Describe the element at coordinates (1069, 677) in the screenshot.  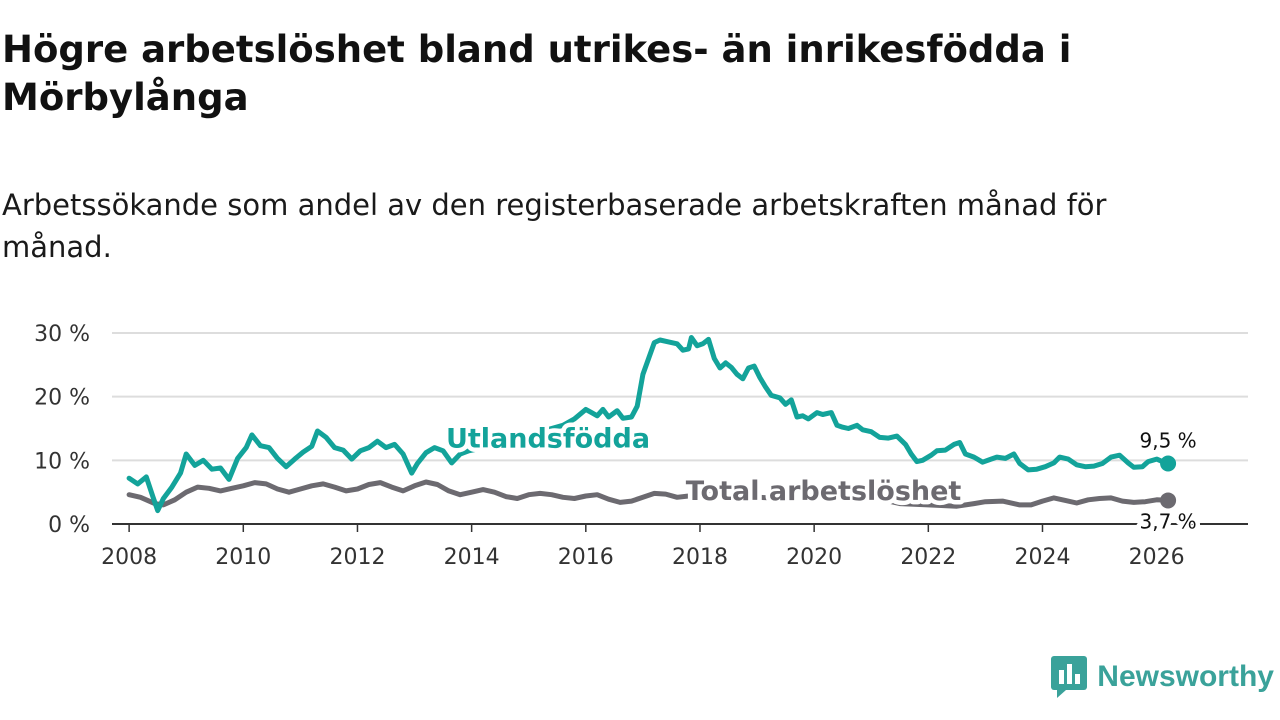
I see `bar-chart-speech-bubble-icon` at that location.